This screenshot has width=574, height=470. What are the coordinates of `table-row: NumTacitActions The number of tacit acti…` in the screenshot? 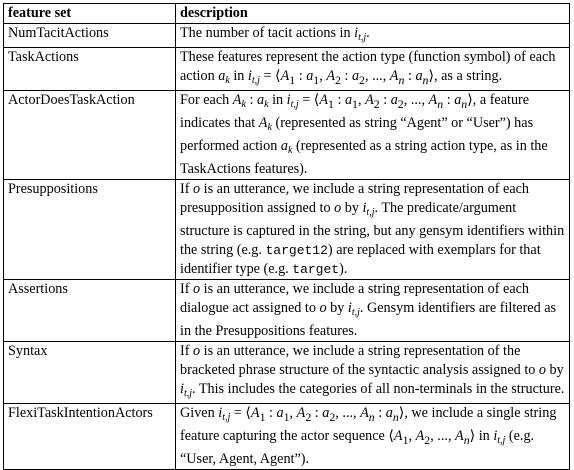 It's located at (286, 35).